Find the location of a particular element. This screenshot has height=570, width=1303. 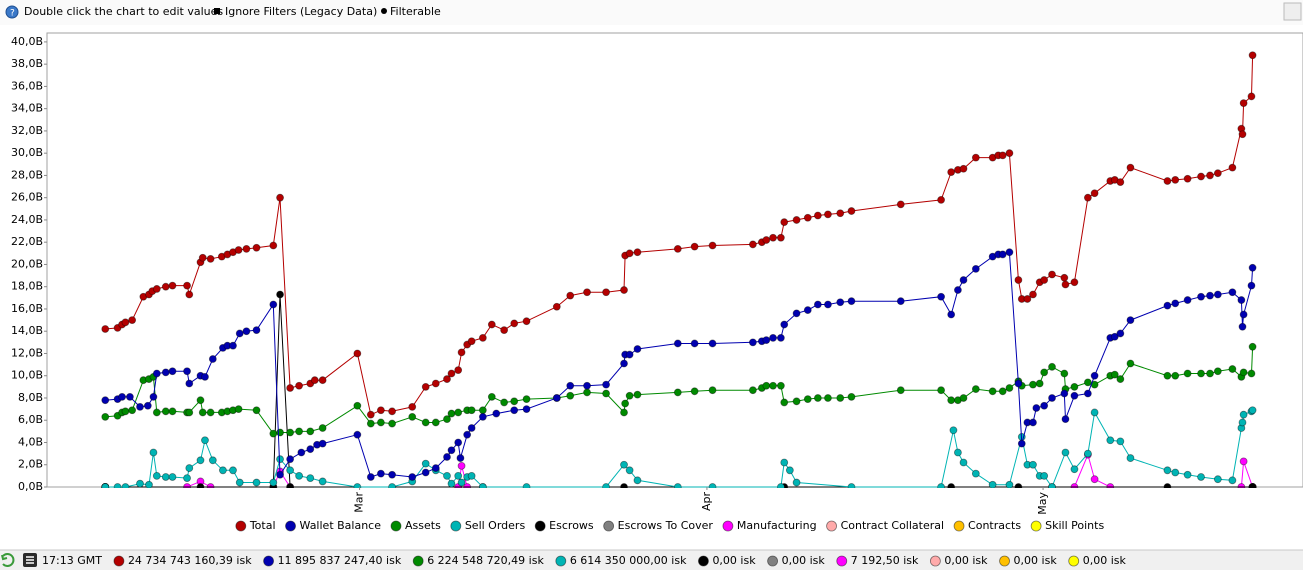

y-tick-label: 40,0B is located at coordinates (27, 41).